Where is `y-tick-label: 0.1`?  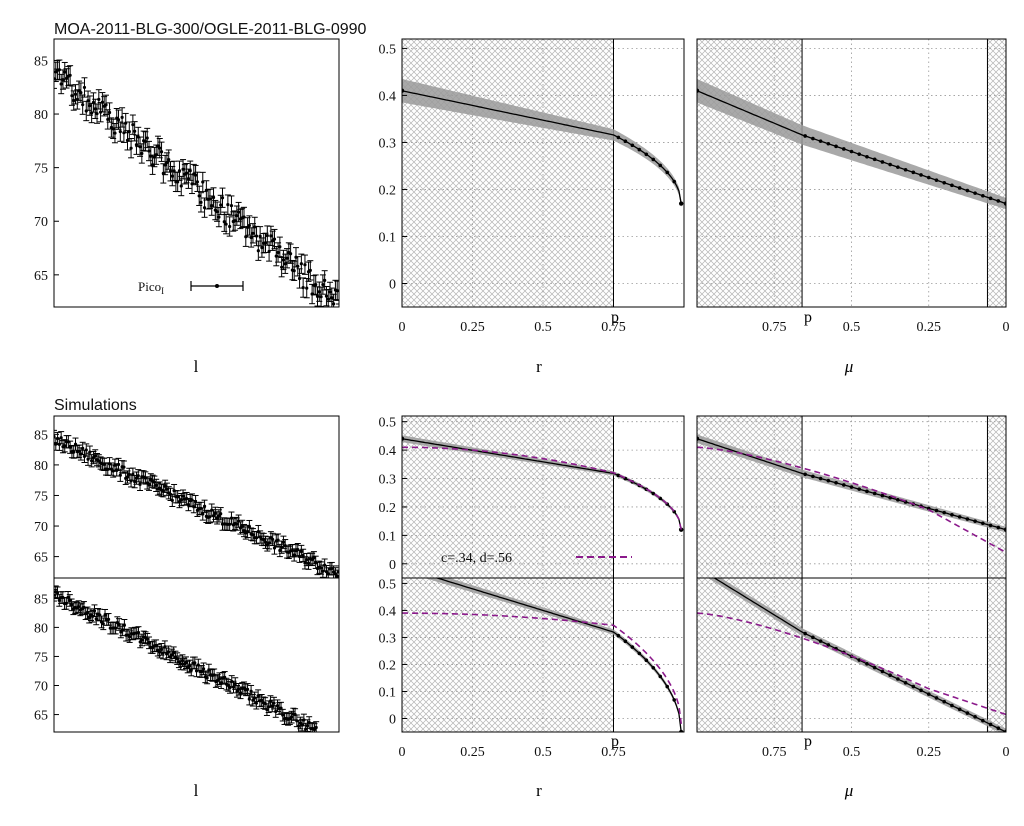 y-tick-label: 0.1 is located at coordinates (388, 692).